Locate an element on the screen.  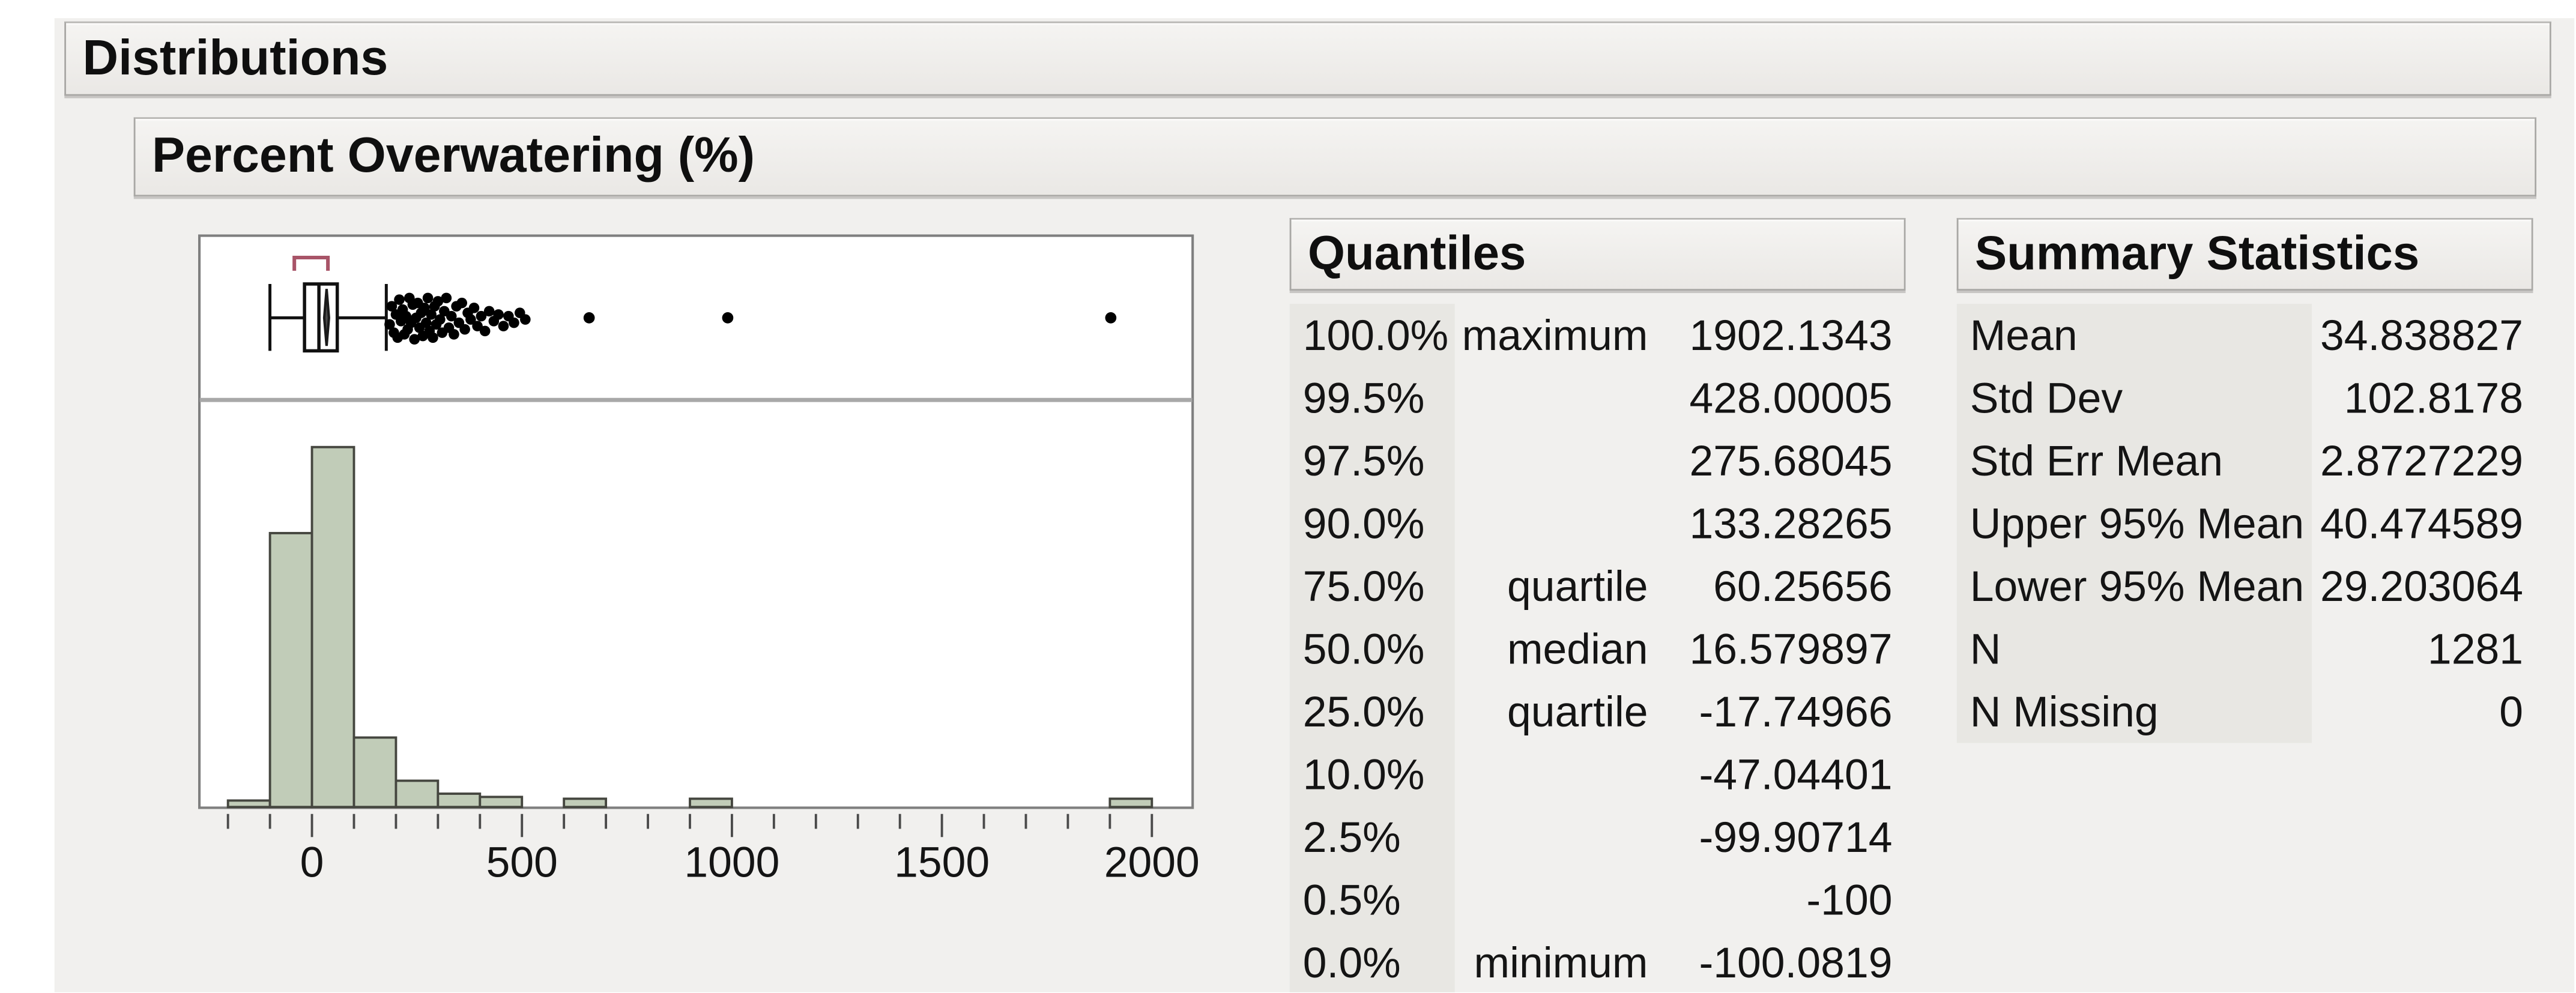
quantile-percent: 75.0% is located at coordinates (1363, 586).